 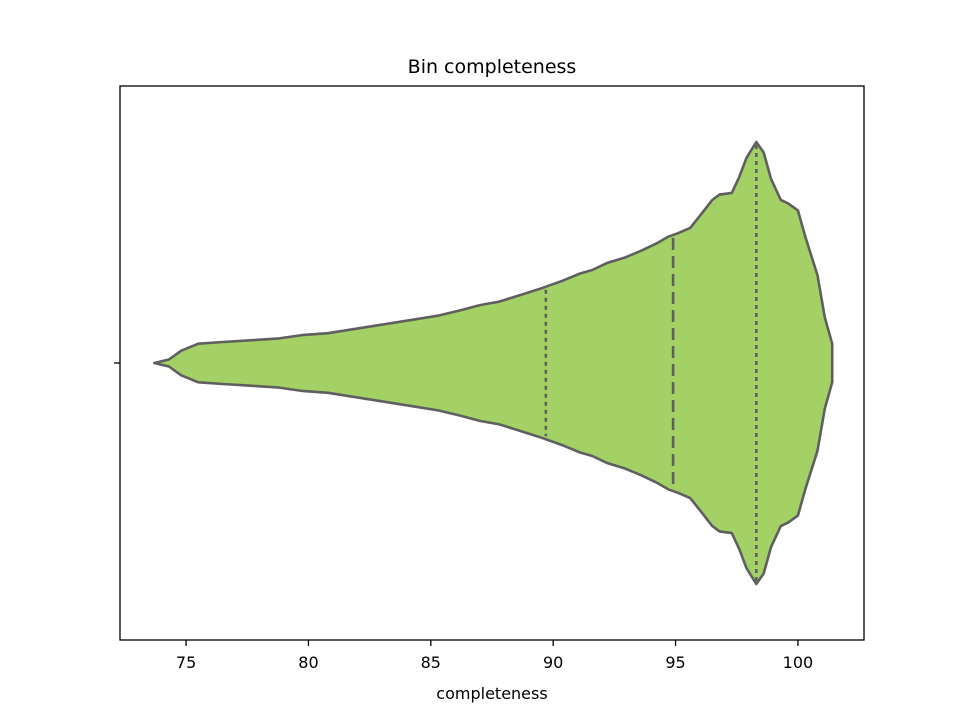 What do you see at coordinates (308, 662) in the screenshot?
I see `x-tick-label: 80` at bounding box center [308, 662].